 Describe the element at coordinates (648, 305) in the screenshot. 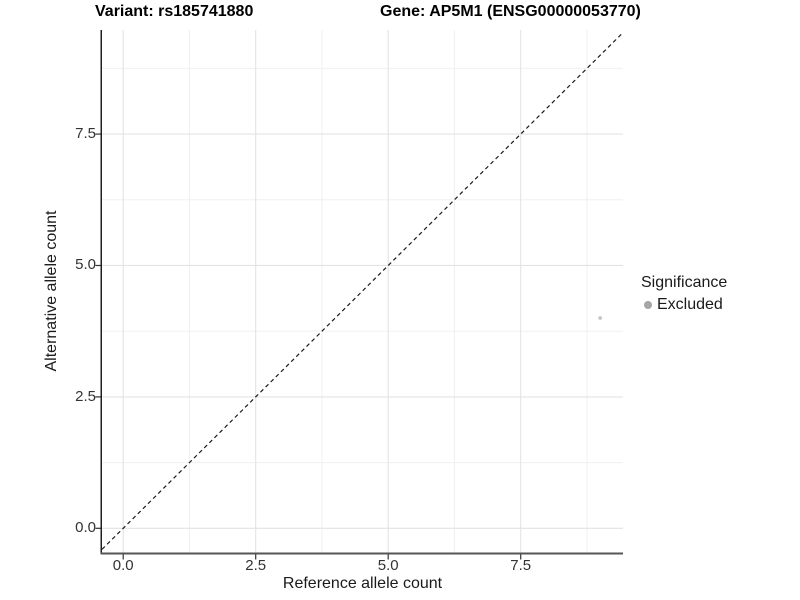

I see `legend-key-dot` at that location.